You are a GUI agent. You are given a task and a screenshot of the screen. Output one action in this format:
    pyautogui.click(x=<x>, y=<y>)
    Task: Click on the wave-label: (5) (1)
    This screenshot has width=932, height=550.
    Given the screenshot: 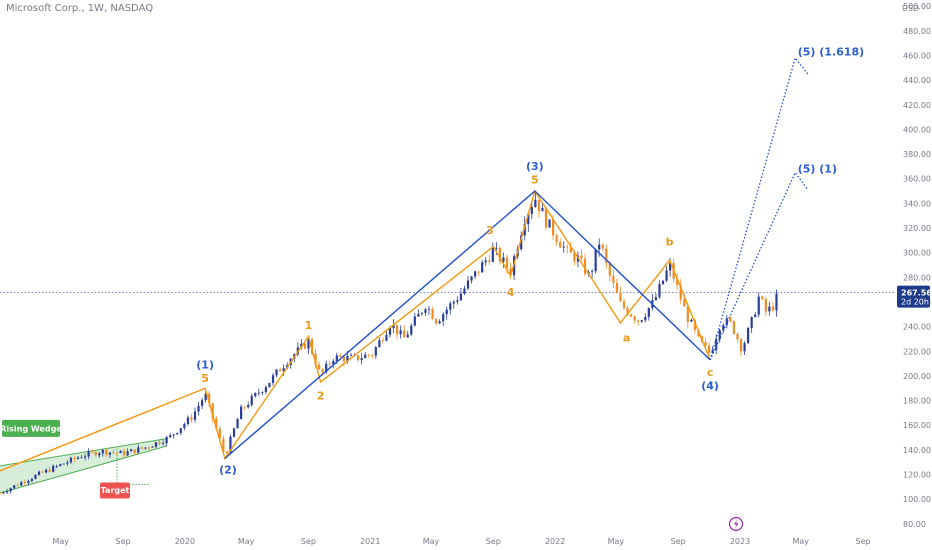 What is the action you would take?
    pyautogui.click(x=817, y=169)
    